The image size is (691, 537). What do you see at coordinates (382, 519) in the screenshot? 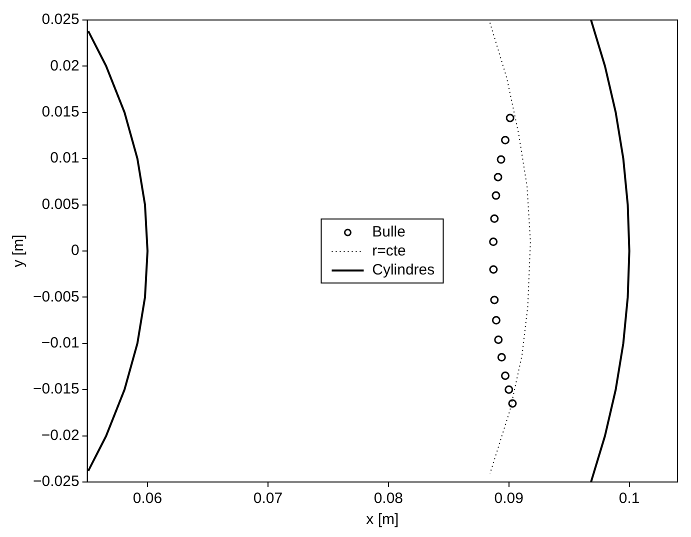
I see `x-axis-title: x [m]` at bounding box center [382, 519].